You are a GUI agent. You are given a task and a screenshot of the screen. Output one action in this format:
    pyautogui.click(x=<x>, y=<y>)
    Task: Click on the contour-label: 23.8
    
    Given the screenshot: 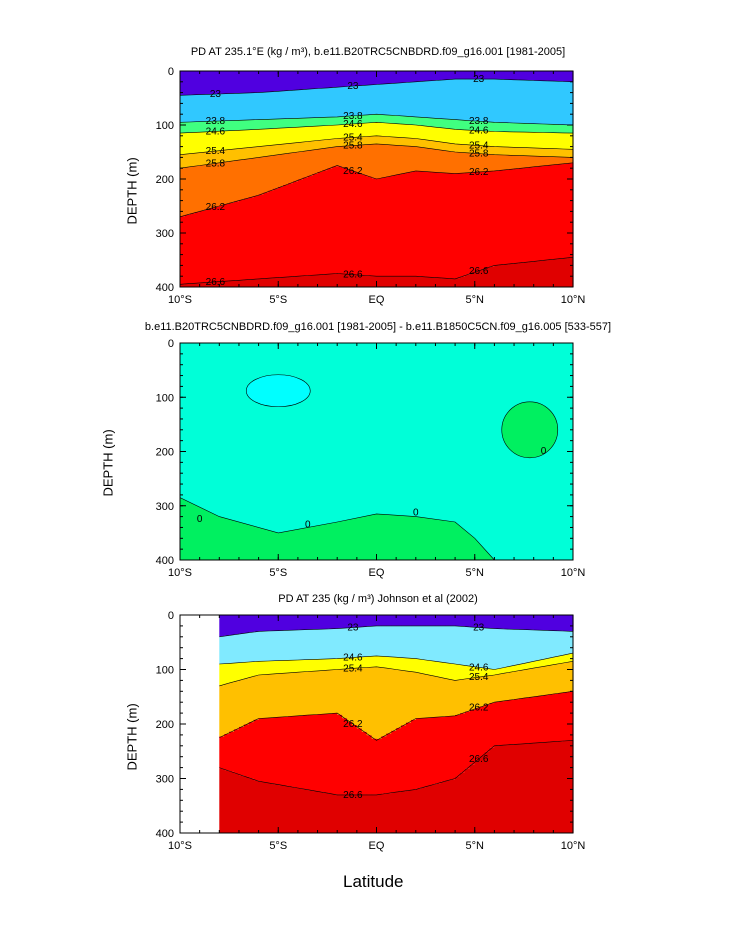 What is the action you would take?
    pyautogui.click(x=479, y=121)
    